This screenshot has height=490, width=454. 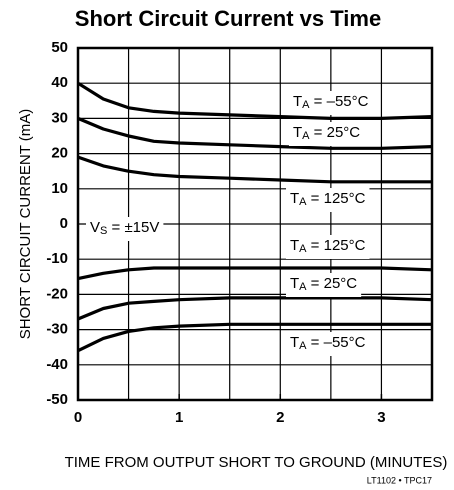 I want to click on label-symbol: V, so click(x=95, y=227).